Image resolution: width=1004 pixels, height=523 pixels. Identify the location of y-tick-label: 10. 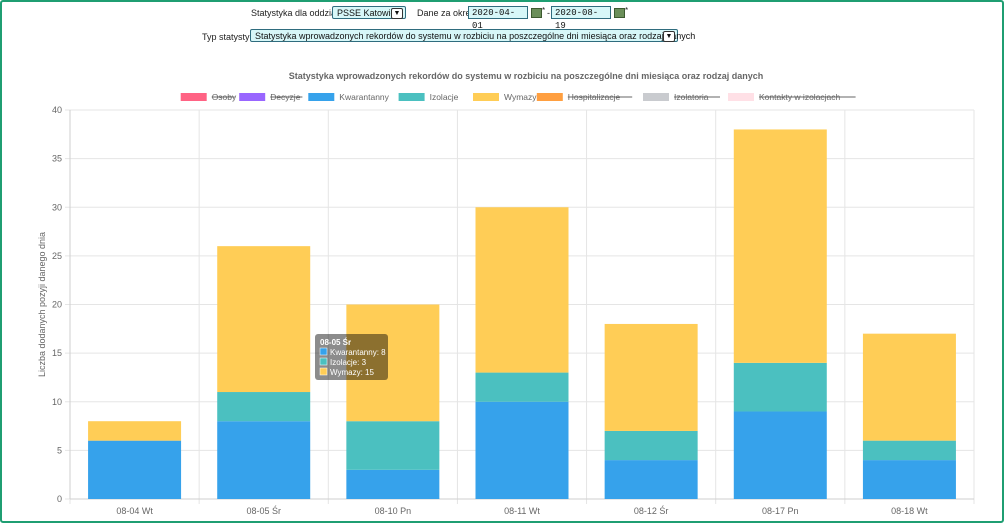
(57, 402).